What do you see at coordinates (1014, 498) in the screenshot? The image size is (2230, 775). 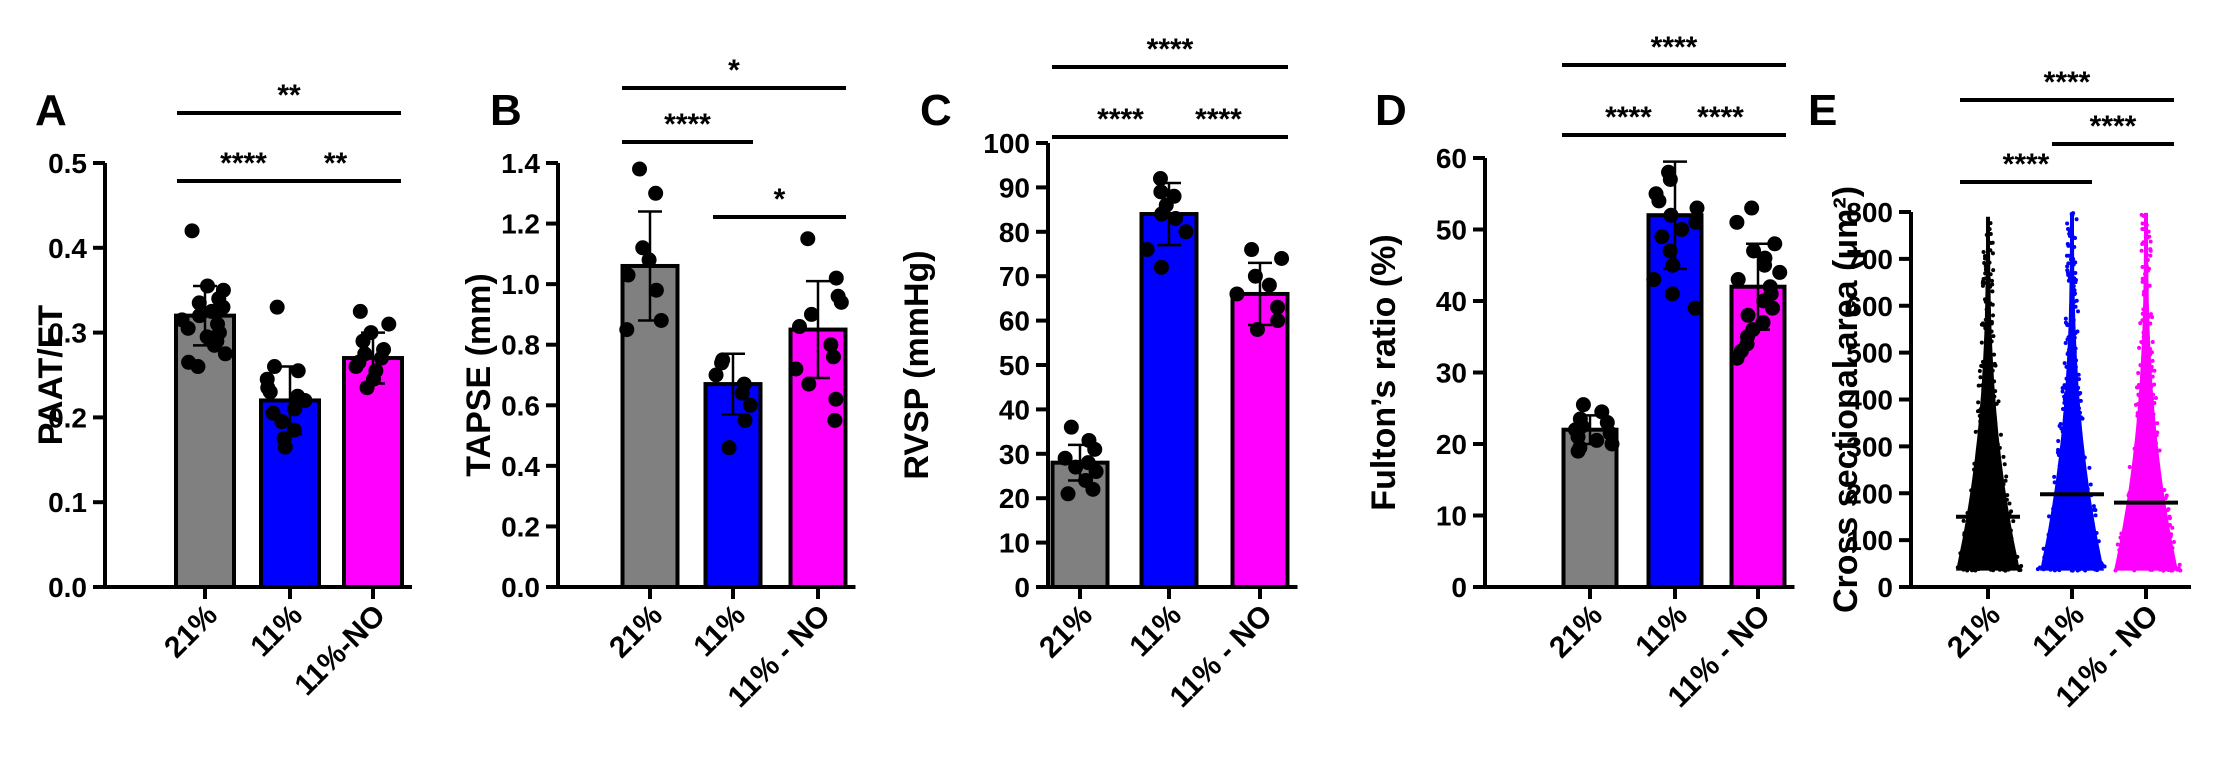 I see `y-tick-label: 20` at bounding box center [1014, 498].